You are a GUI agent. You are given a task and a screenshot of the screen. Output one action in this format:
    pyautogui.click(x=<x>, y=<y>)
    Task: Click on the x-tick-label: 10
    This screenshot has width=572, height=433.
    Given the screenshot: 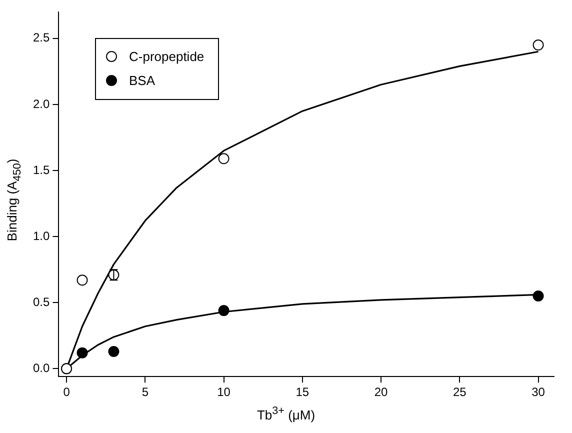 What is the action you would take?
    pyautogui.click(x=224, y=392)
    